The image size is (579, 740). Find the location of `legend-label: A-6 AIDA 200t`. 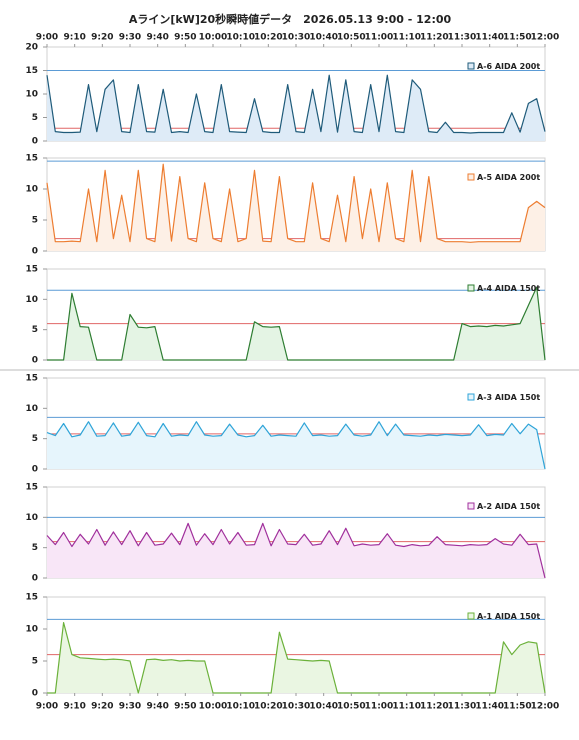

legend-label: A-6 AIDA 200t is located at coordinates (508, 66).